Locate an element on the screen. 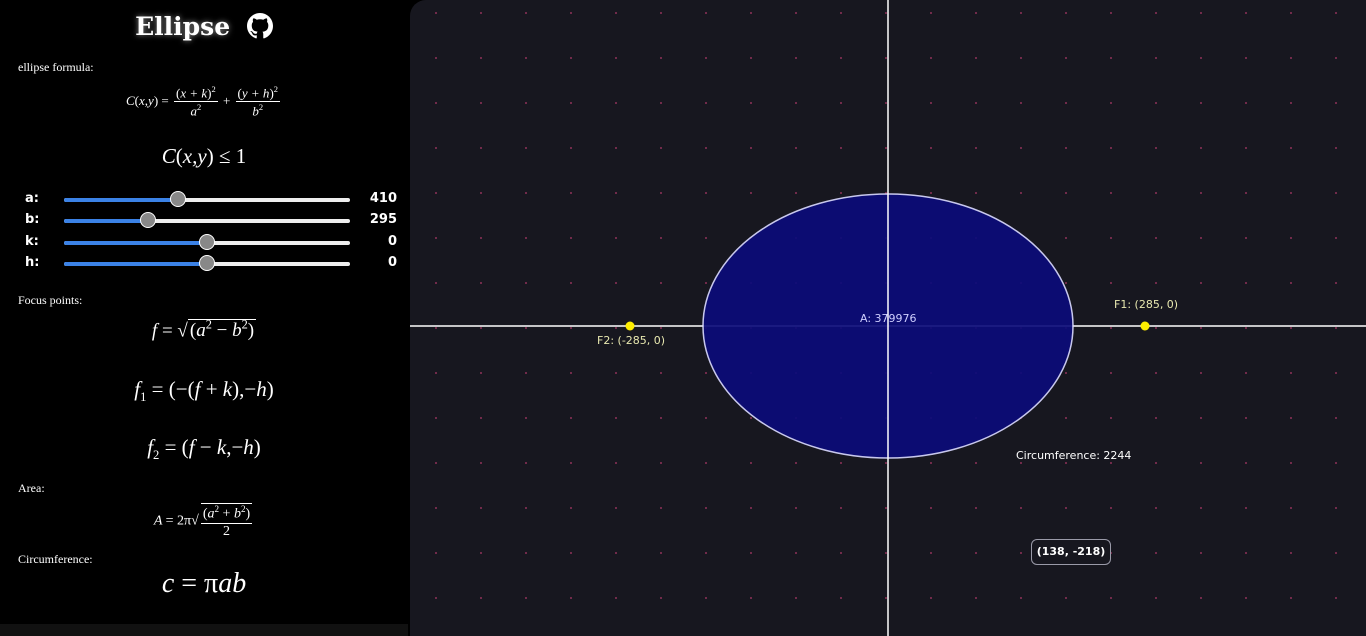  slider-k-thumb is located at coordinates (207, 242).